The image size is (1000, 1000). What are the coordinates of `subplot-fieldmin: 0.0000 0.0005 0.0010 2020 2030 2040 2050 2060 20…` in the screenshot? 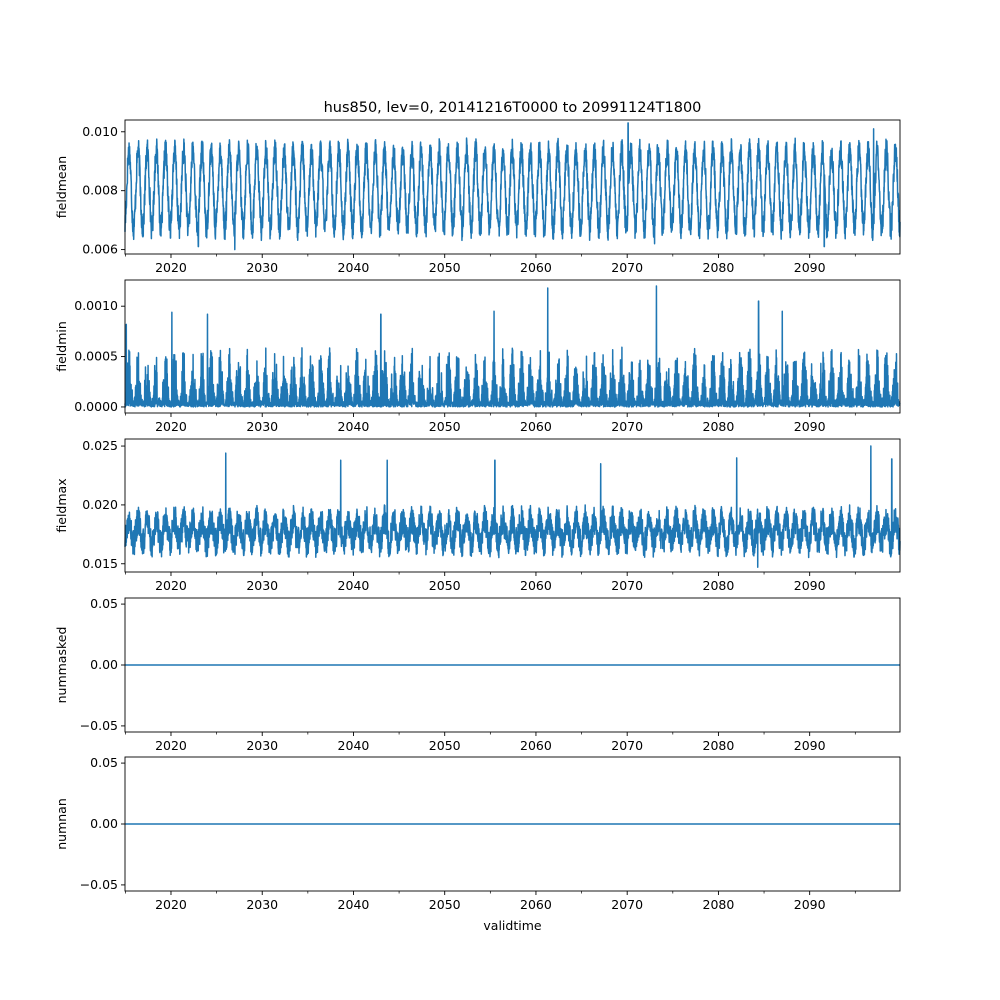 It's located at (477, 356).